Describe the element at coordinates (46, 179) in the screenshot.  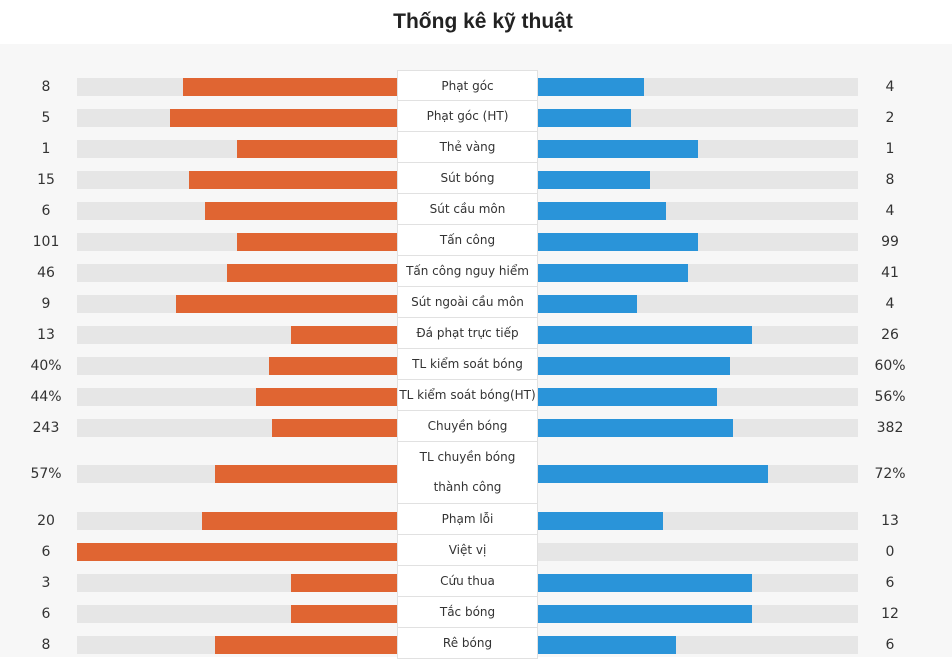
I see `home-value: 15` at that location.